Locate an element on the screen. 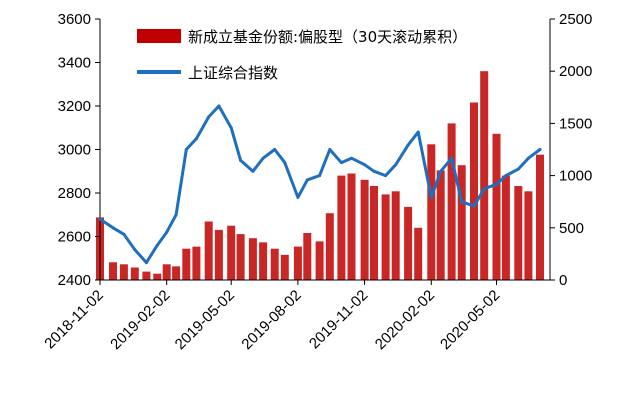 This screenshot has width=640, height=401. y-left-ticks: 2400 2600 2800 3000 3200 3400 3600 is located at coordinates (79, 150).